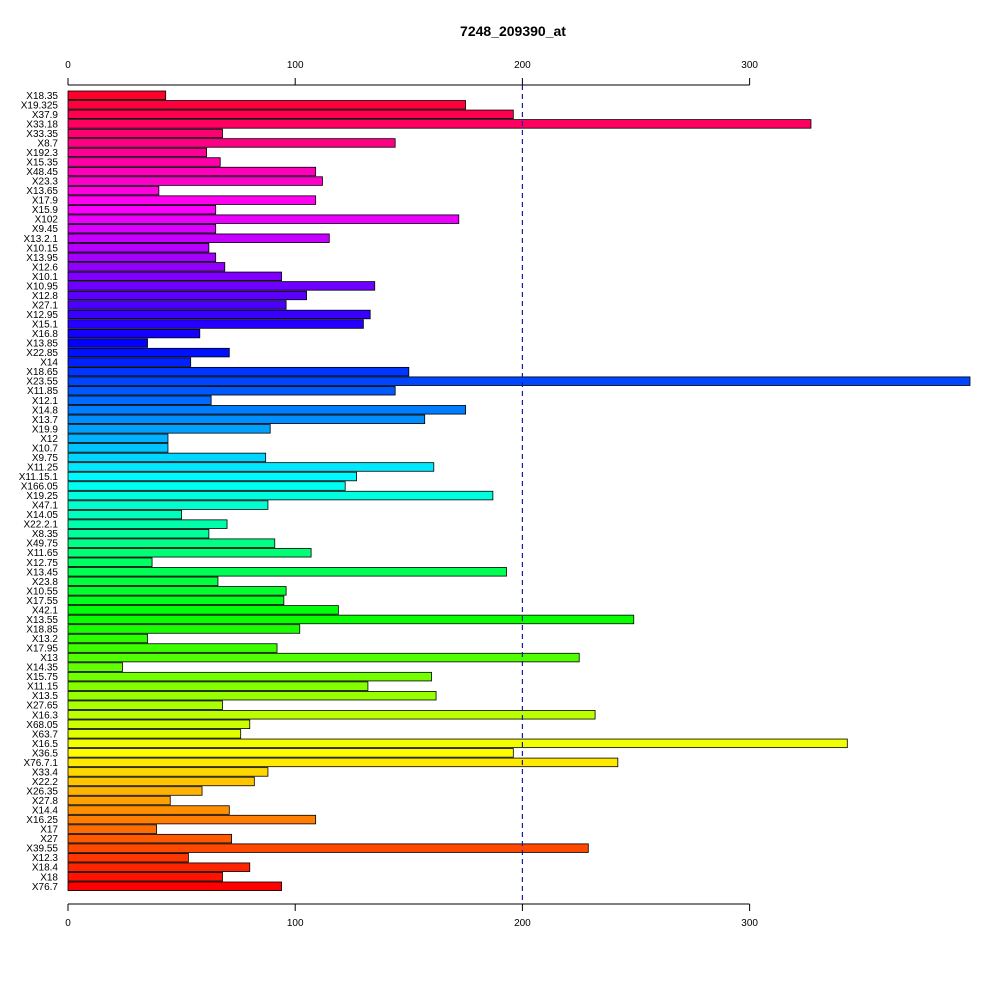 The width and height of the screenshot is (1000, 1000). What do you see at coordinates (49, 839) in the screenshot?
I see `category-label-79: X27` at bounding box center [49, 839].